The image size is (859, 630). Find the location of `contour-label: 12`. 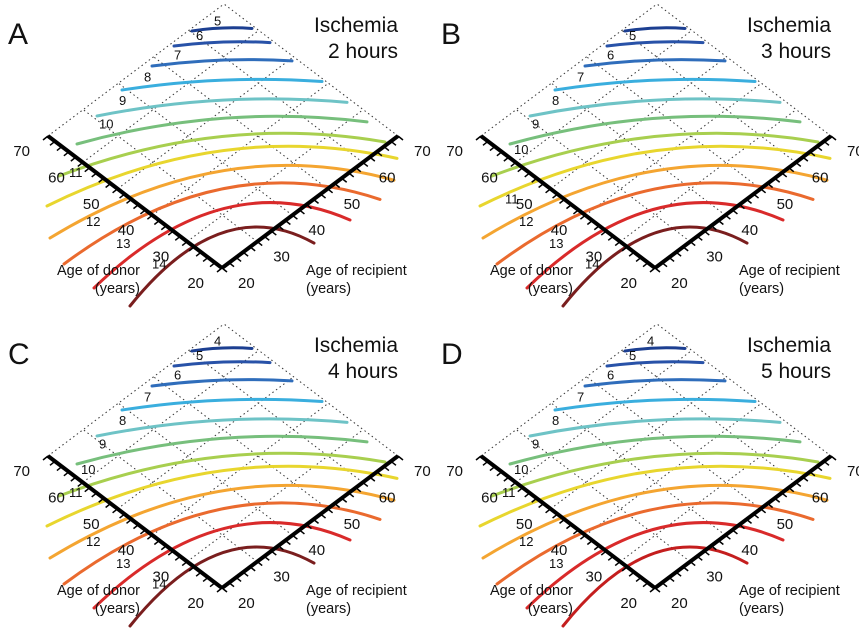

contour-label: 12 is located at coordinates (93, 541).